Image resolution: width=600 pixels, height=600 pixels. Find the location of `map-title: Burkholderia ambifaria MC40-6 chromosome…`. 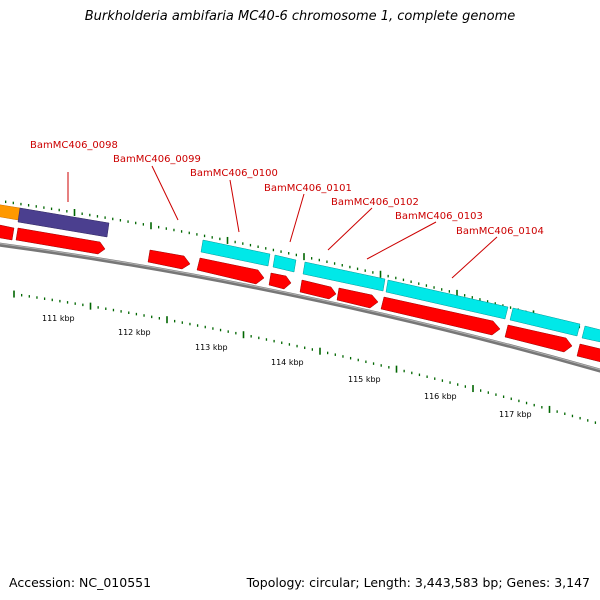

map-title: Burkholderia ambifaria MC40-6 chromosome… is located at coordinates (300, 16).